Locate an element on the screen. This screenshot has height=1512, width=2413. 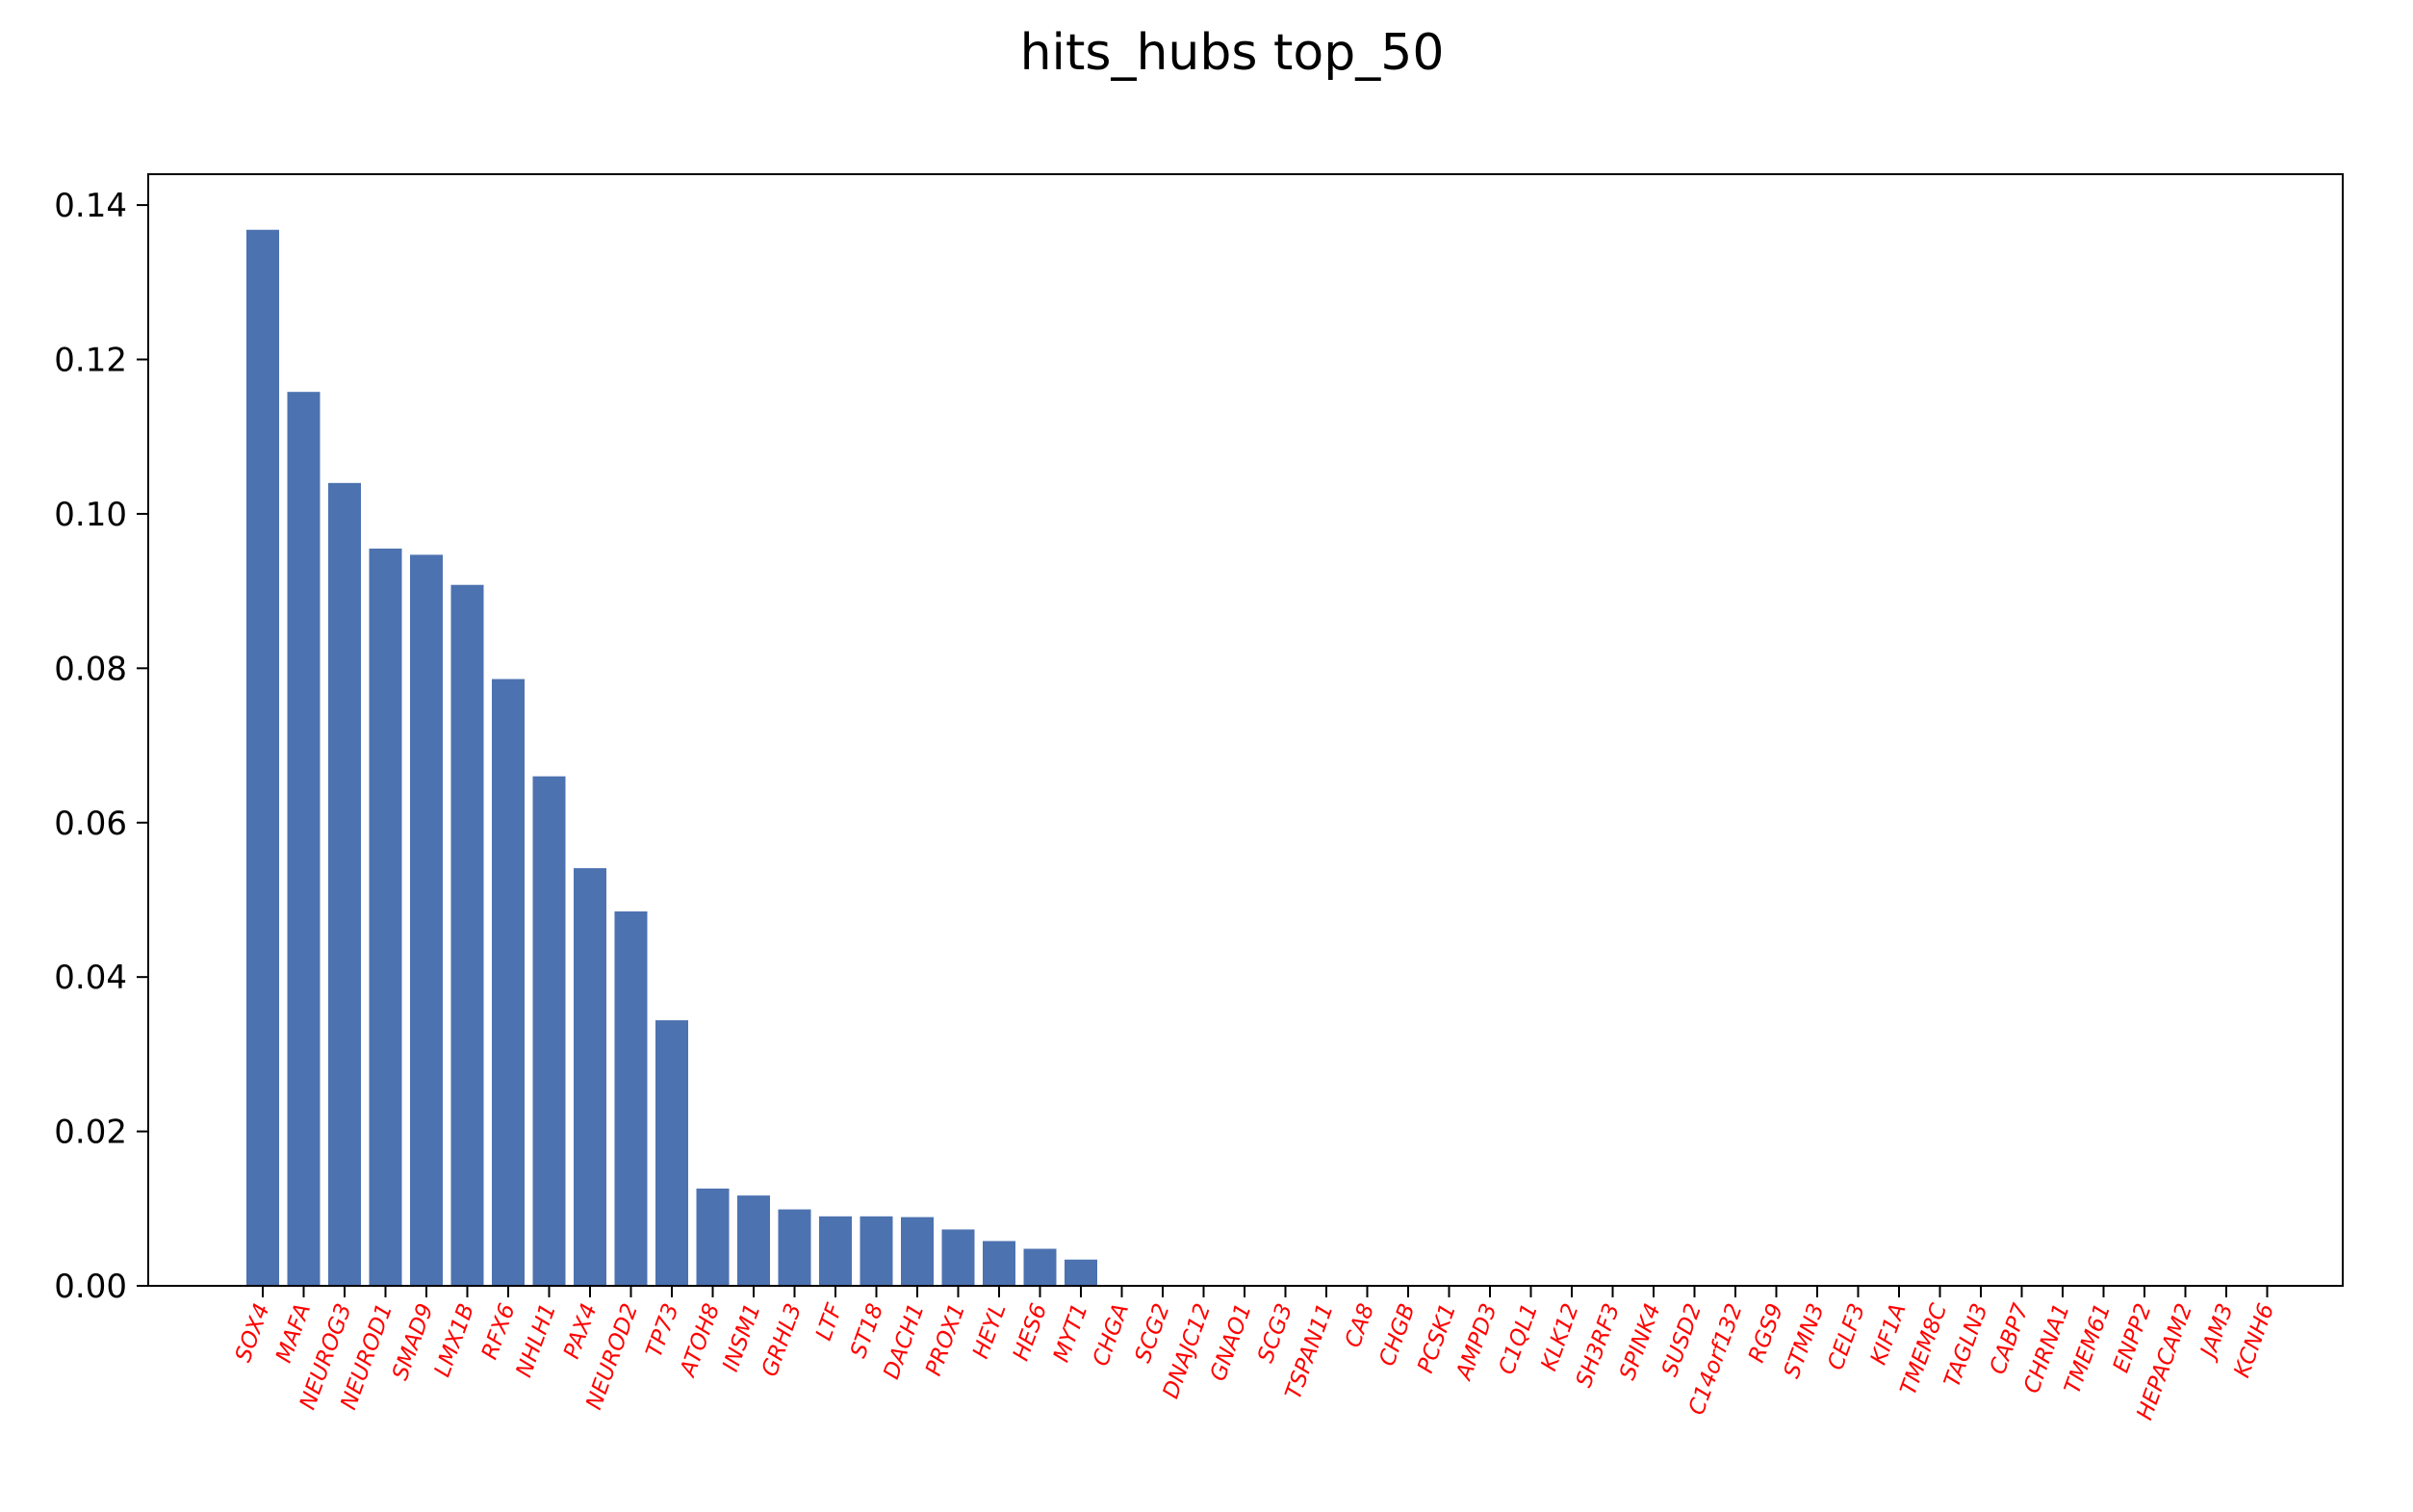
bar-rfx6 is located at coordinates (508, 982).